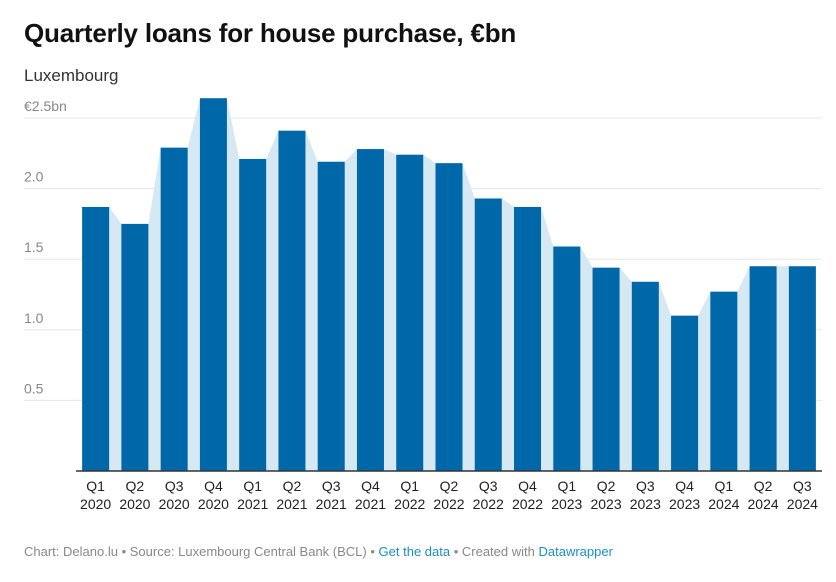 The image size is (836, 582). I want to click on chart-source: Source: Luxembourg Central Bank (BCL), so click(248, 551).